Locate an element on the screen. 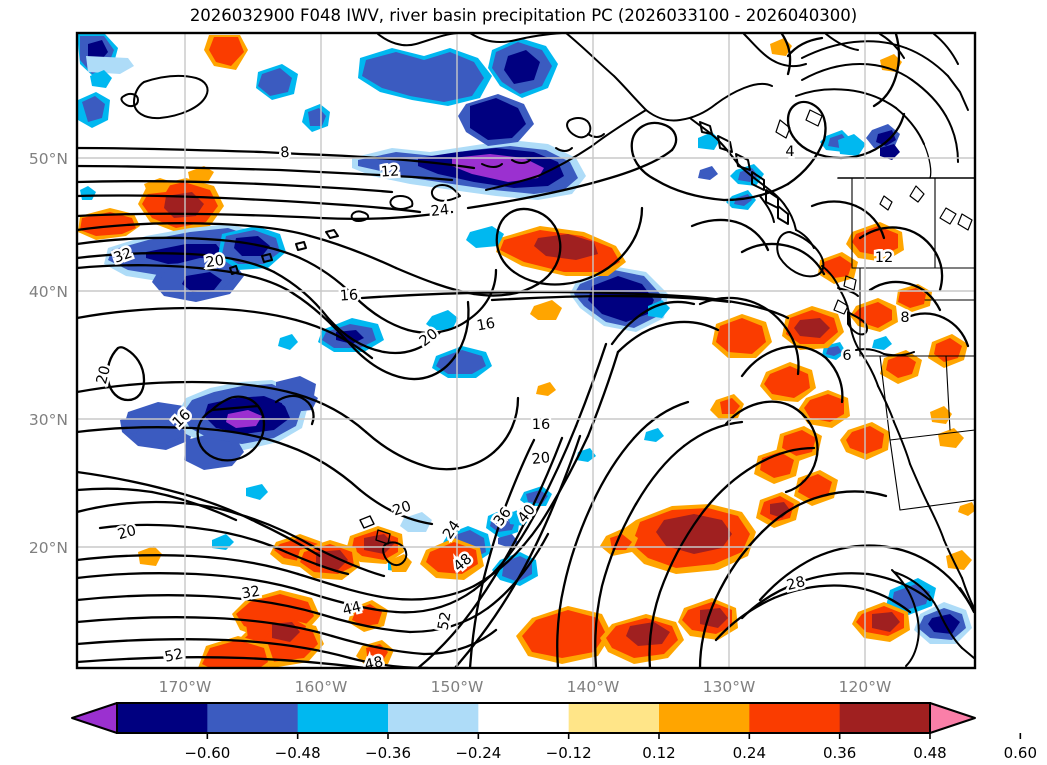 The width and height of the screenshot is (1047, 765). colorbar-swatches is located at coordinates (523, 718).